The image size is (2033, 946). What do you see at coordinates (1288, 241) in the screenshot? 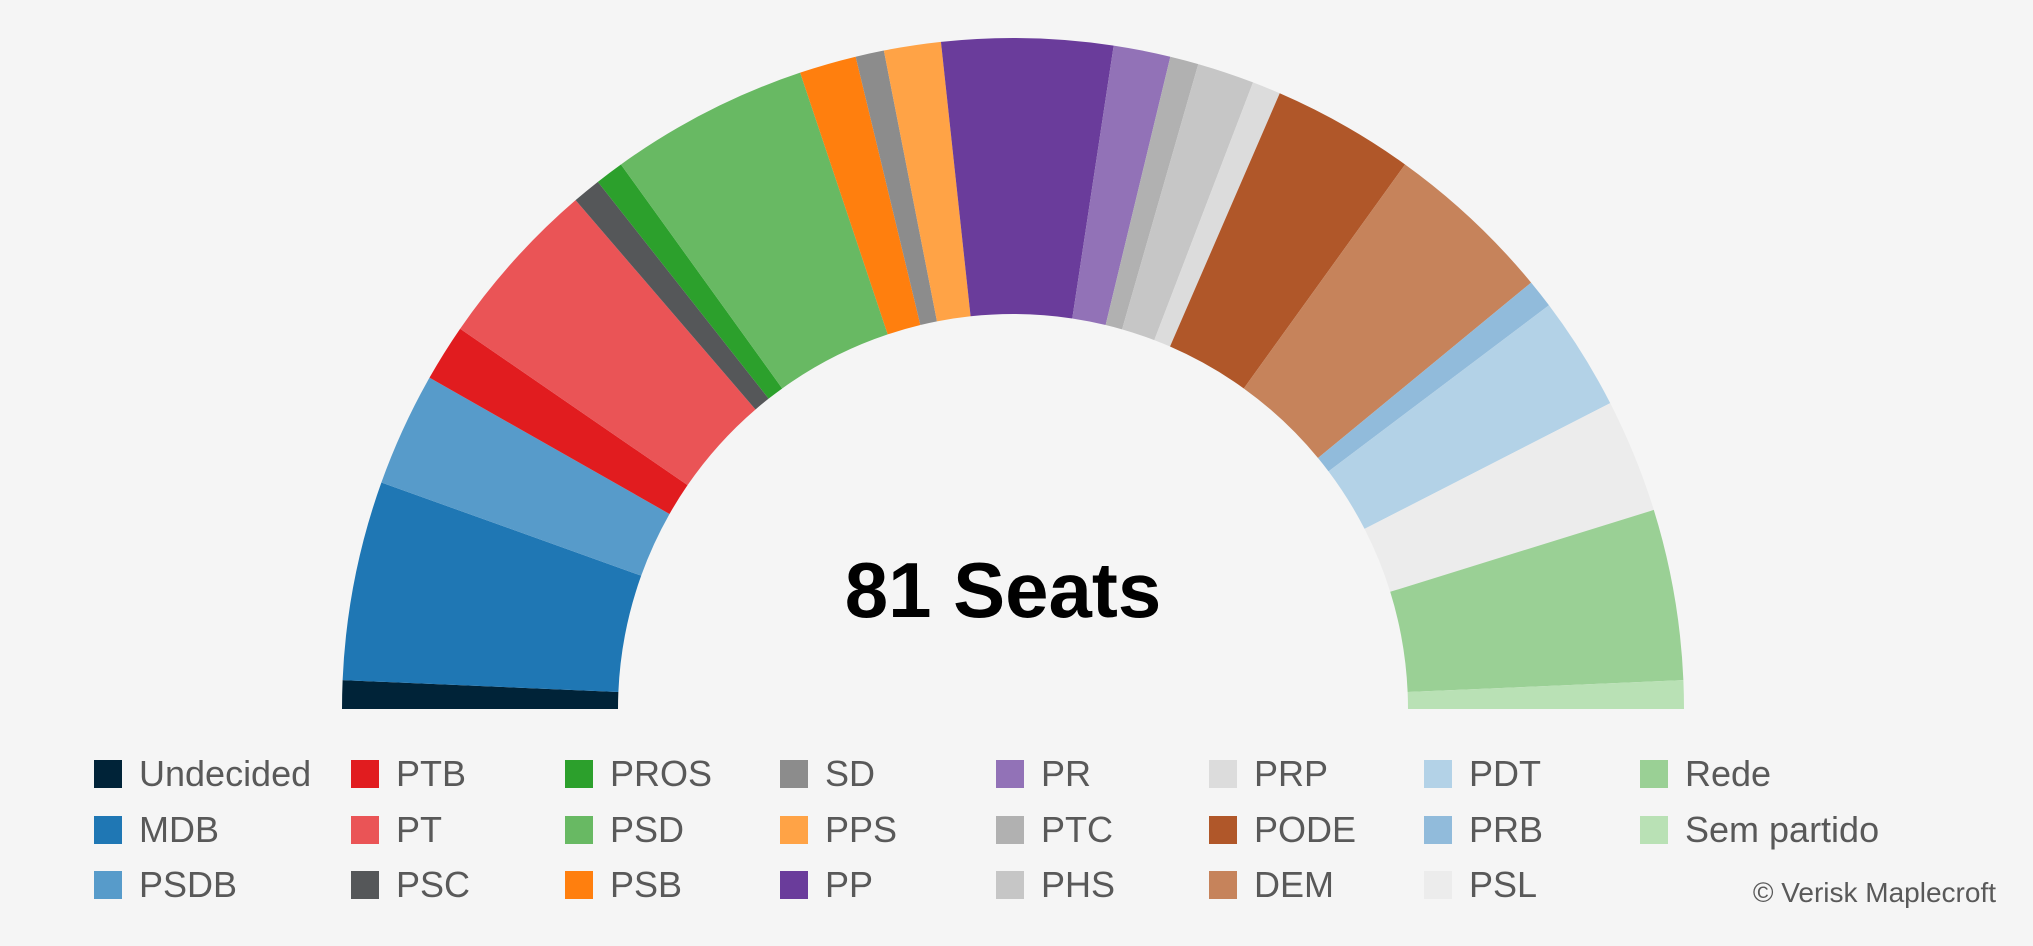
I see `arc-segment-pode` at bounding box center [1288, 241].